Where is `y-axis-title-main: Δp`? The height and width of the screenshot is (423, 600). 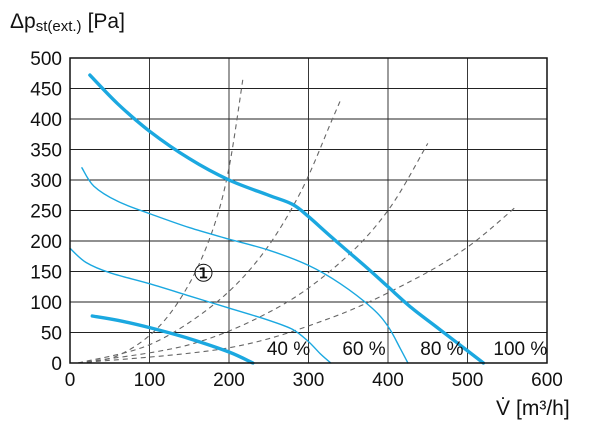 y-axis-title-main: Δp is located at coordinates (23, 21).